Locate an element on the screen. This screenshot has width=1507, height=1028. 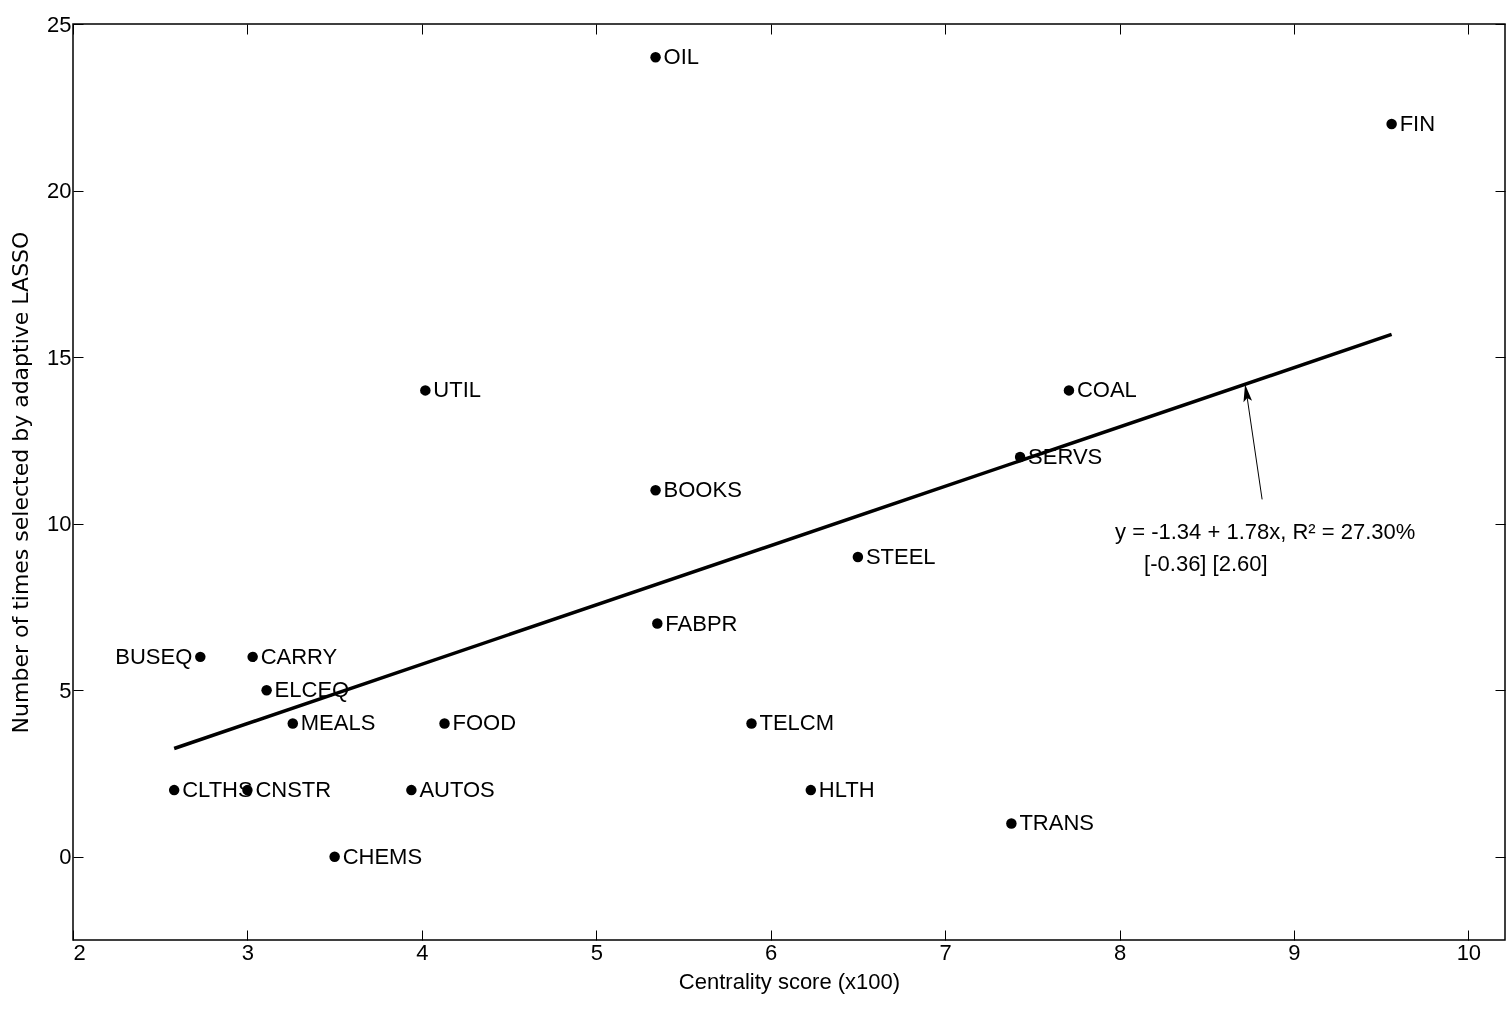
annotation: y = -1.34 + 1.78x, R² = 27.30% is located at coordinates (1265, 532).